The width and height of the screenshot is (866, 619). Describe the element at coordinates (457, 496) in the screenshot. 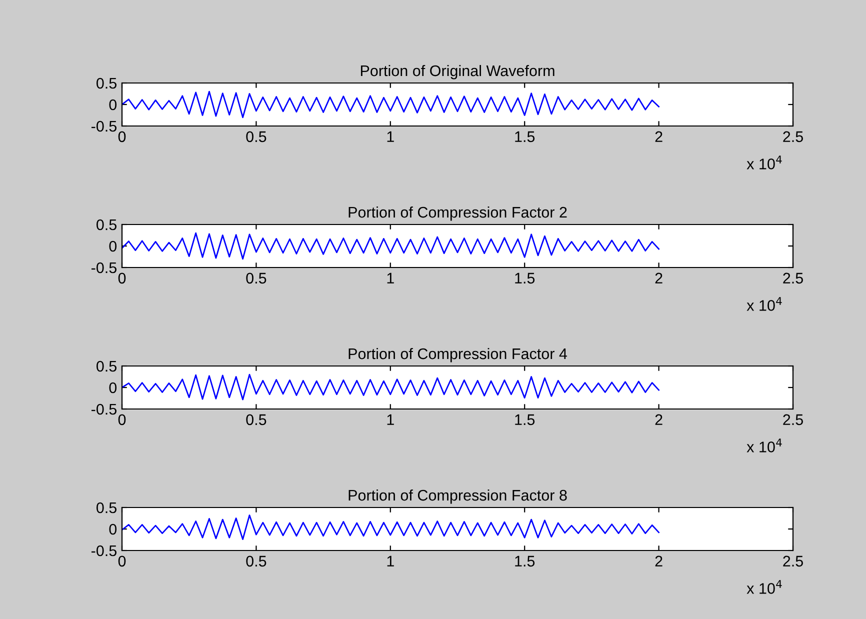

I see `chart-title: Portion of Compression Factor 8` at that location.